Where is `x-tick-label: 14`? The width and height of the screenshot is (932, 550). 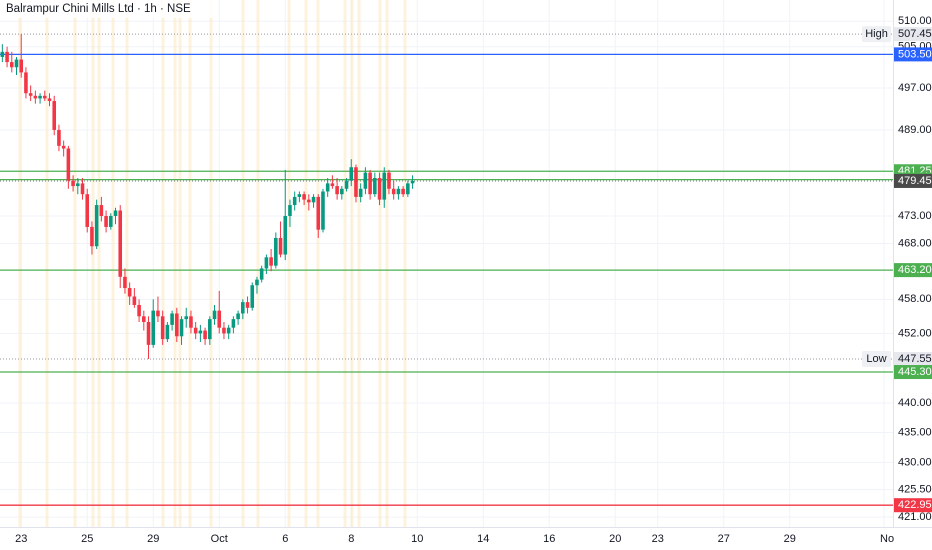 x-tick-label: 14 is located at coordinates (483, 539).